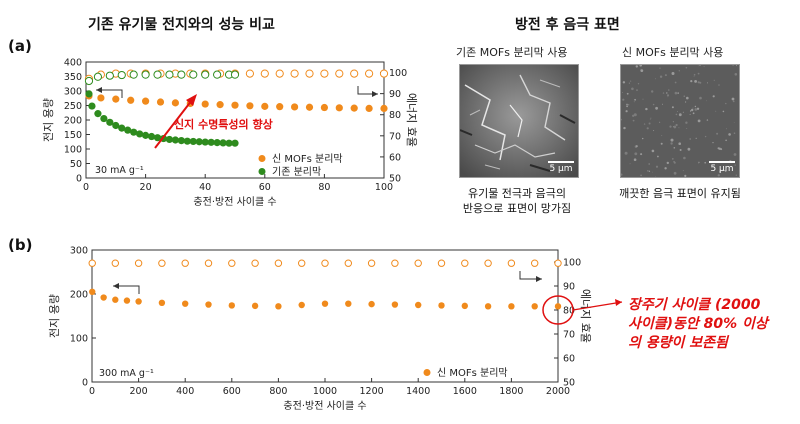 The image size is (800, 424). What do you see at coordinates (569, 287) in the screenshot?
I see `y-right-tick-label: 90` at bounding box center [569, 287].